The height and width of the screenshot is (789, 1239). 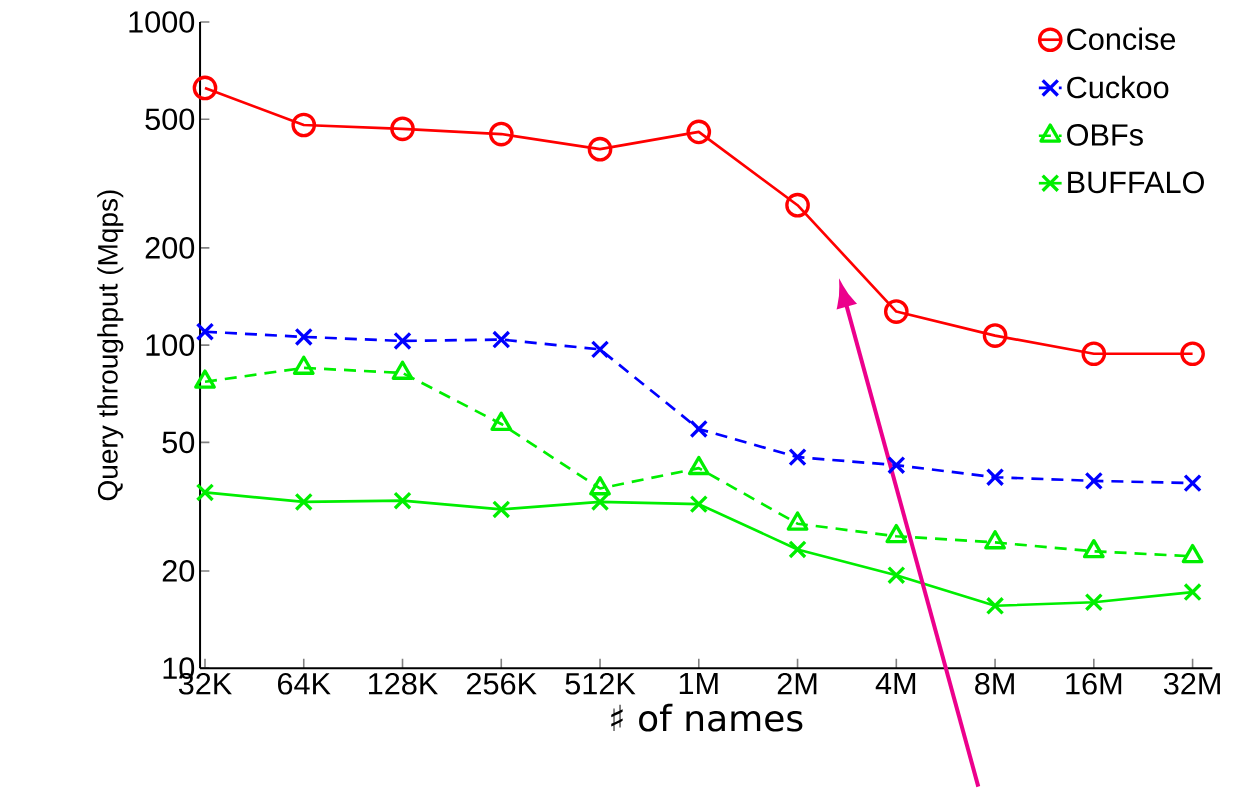 What do you see at coordinates (707, 717) in the screenshot?
I see `x-axis-title: ♯ of names` at bounding box center [707, 717].